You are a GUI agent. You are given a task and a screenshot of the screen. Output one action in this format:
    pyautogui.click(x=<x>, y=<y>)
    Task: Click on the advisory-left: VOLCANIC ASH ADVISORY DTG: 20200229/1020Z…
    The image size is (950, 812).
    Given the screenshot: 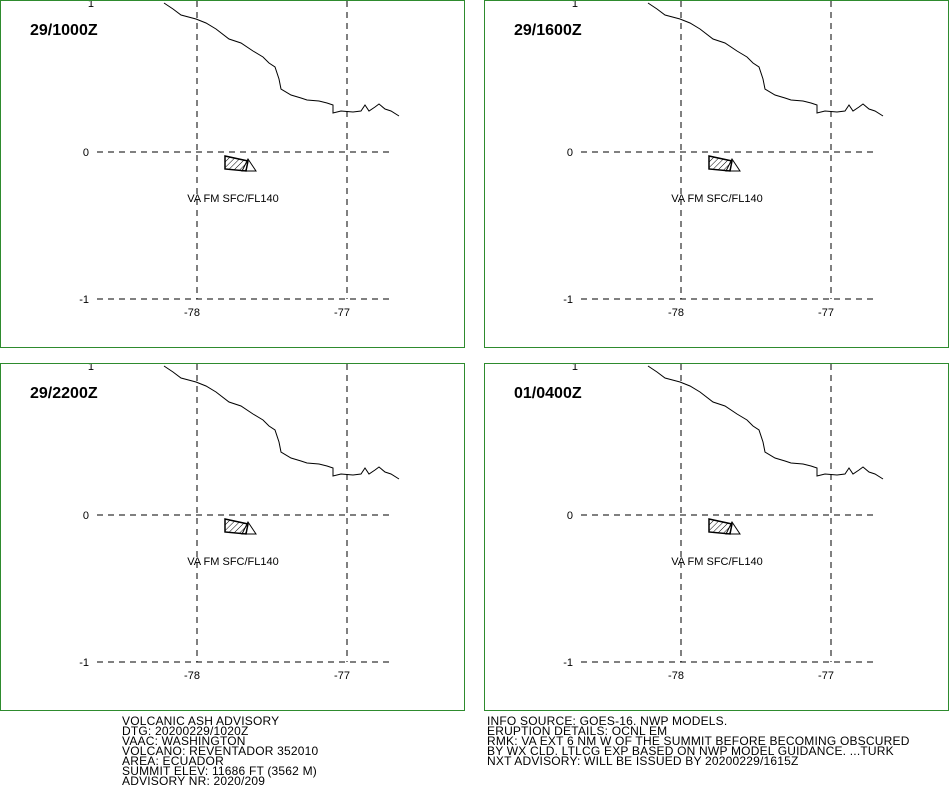 What is the action you would take?
    pyautogui.click(x=220, y=751)
    